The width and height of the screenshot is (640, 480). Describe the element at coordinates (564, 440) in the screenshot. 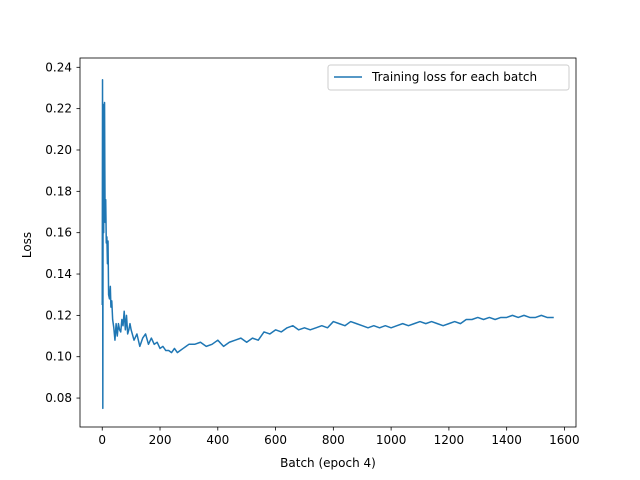

I see `x-tick-label: 1600` at that location.